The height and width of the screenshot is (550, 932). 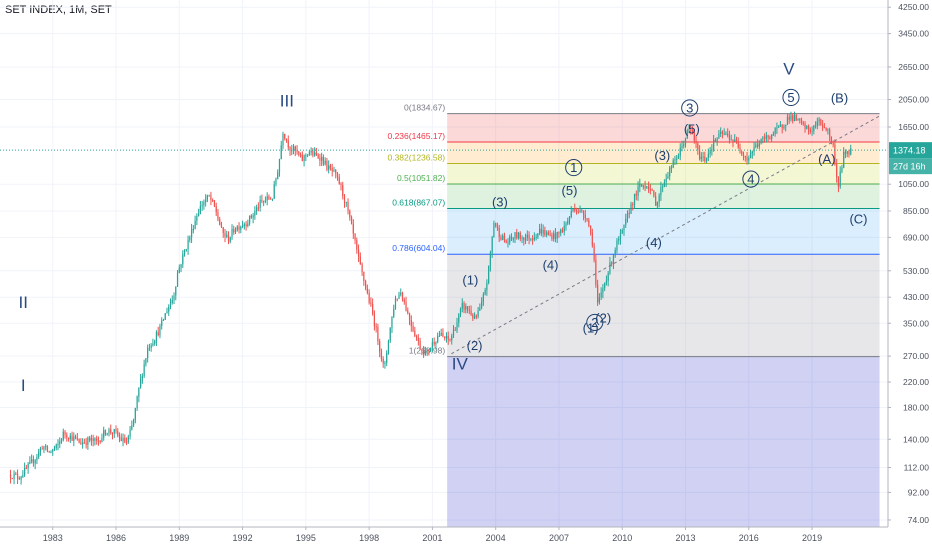 What do you see at coordinates (750, 179) in the screenshot?
I see `wave-label-18: 4` at bounding box center [750, 179].